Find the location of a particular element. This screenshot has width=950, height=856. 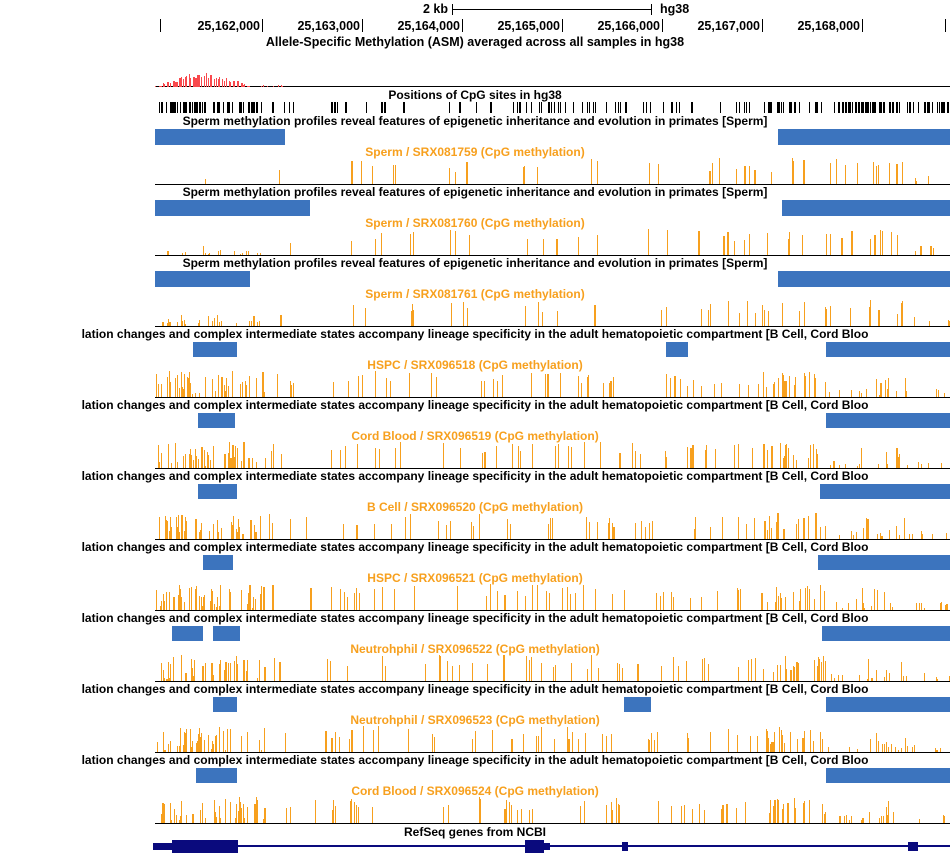

coord-label: 25,165,000 is located at coordinates (528, 26).